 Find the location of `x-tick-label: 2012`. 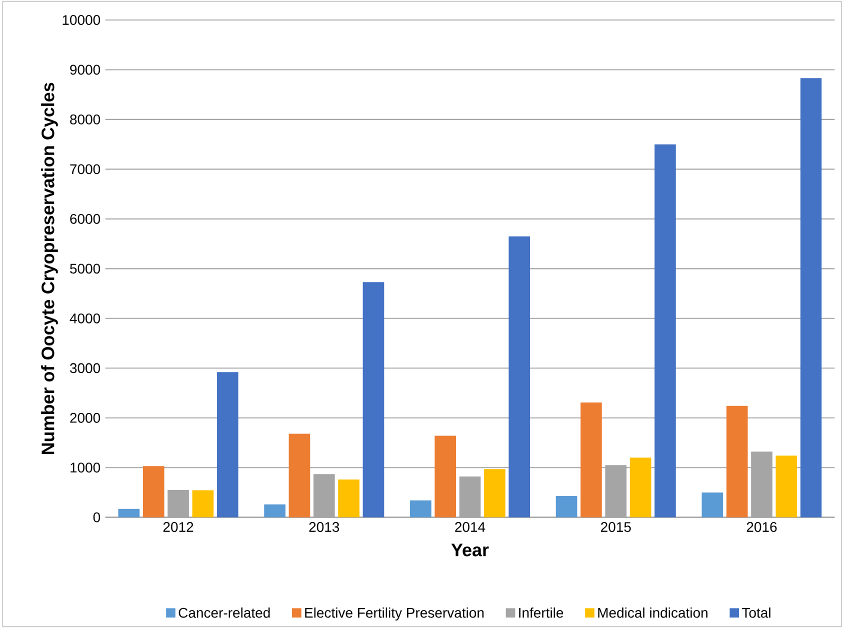

x-tick-label: 2012 is located at coordinates (178, 527).